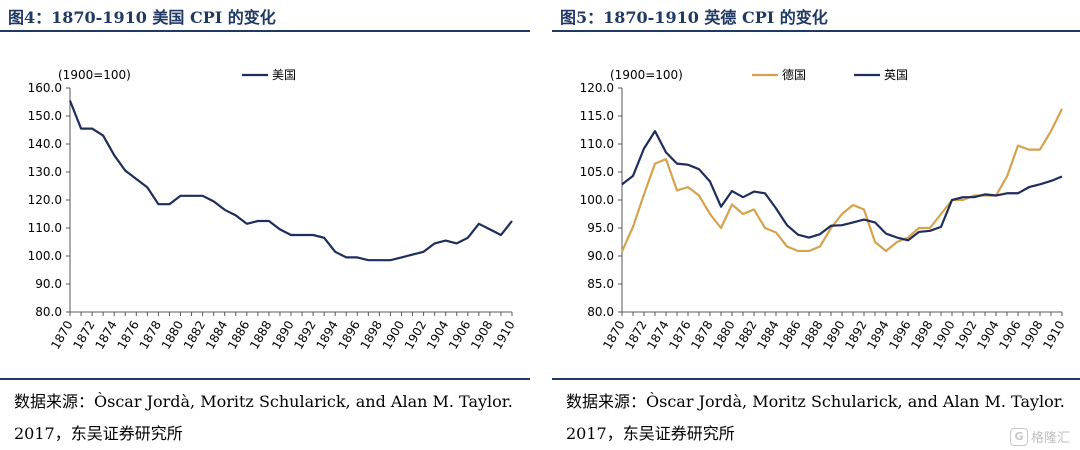 Image resolution: width=1080 pixels, height=450 pixels. Describe the element at coordinates (597, 172) in the screenshot. I see `y-tick-label: 105.0` at that location.